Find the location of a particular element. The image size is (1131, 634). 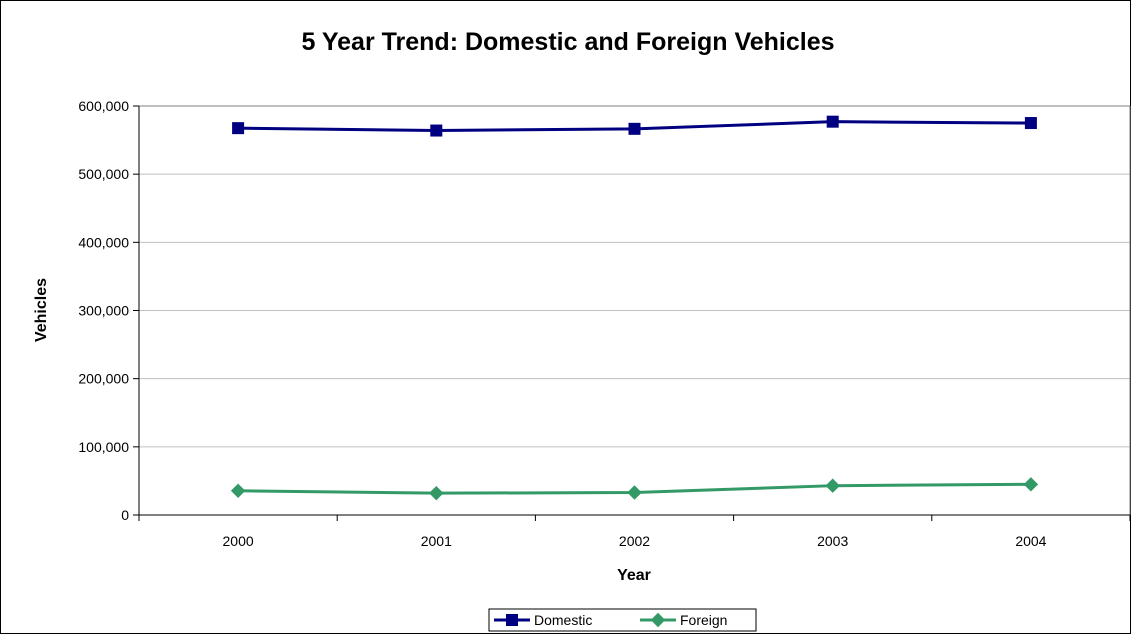

y-tick-label: 200,000 is located at coordinates (103, 379).